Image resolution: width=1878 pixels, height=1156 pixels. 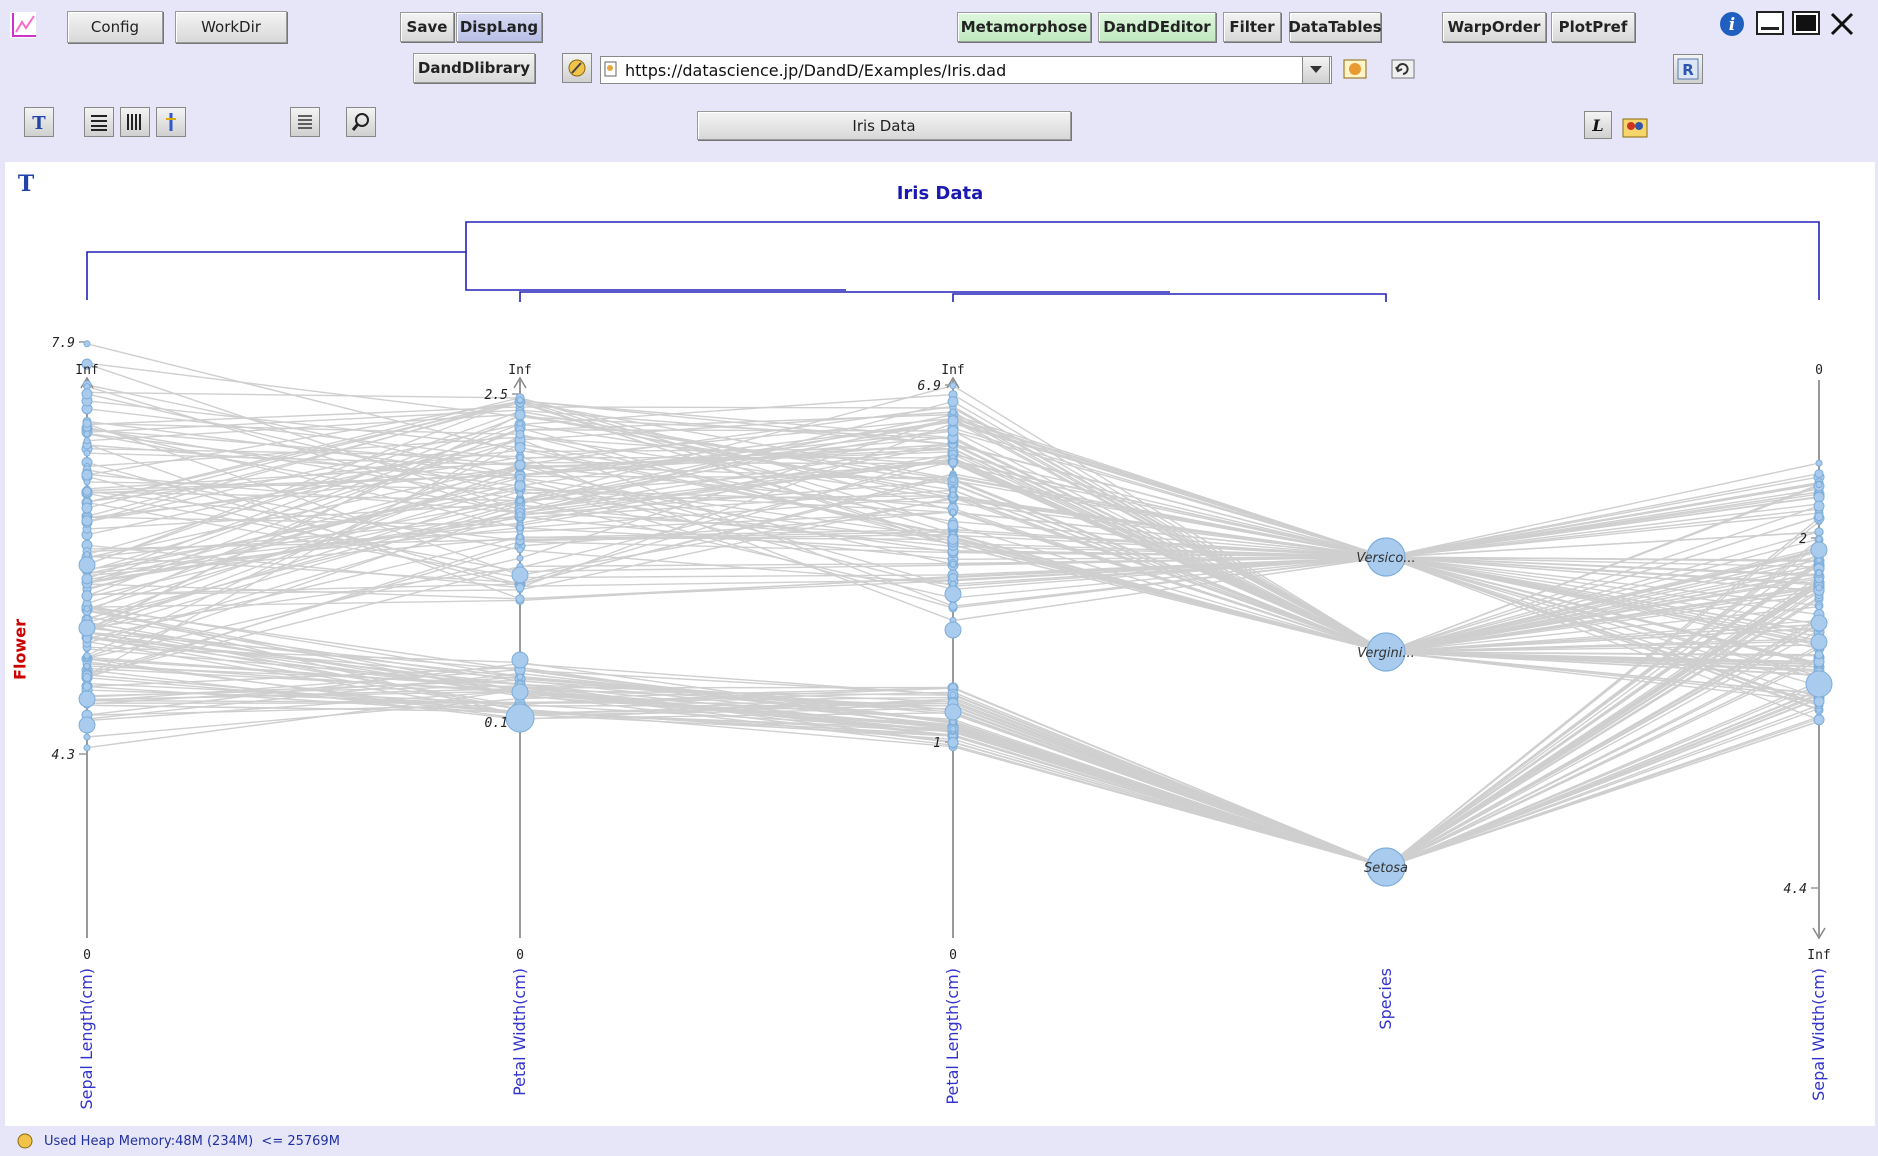 I want to click on minimize-icon, so click(x=1770, y=24).